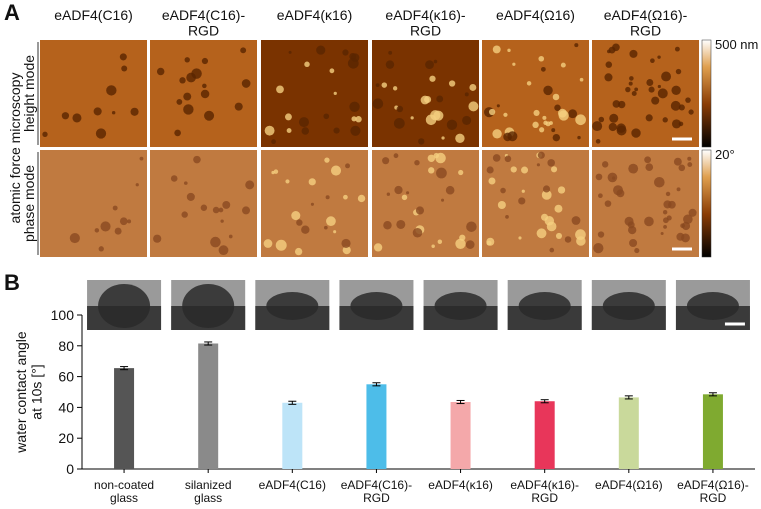 The width and height of the screenshot is (761, 509). I want to click on y-tick-label: 100, so click(63, 315).